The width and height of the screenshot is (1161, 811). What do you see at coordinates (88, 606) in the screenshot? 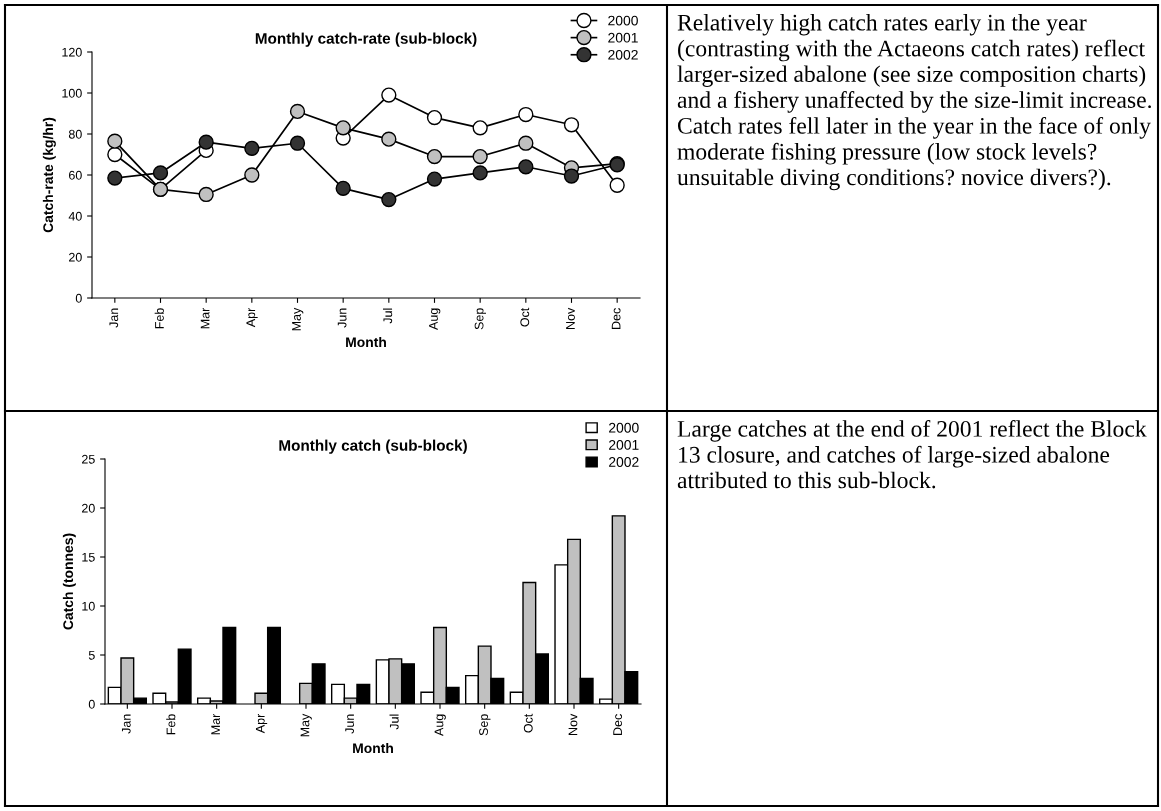
I see `y-tick-label: 10` at bounding box center [88, 606].